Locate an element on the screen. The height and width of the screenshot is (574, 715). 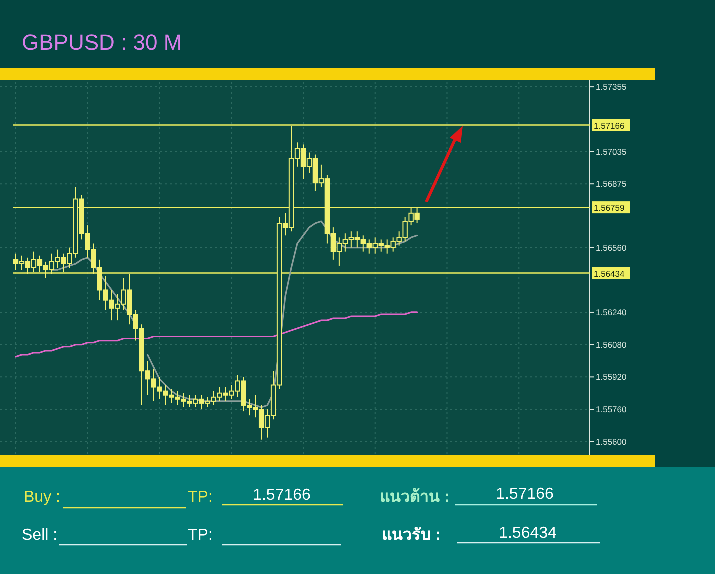
y-tick-label: 1.57035 is located at coordinates (611, 151).